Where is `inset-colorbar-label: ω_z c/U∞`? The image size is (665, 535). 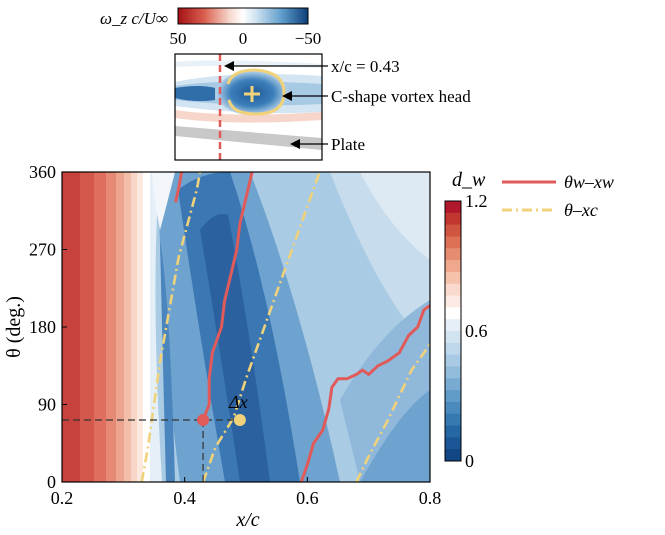 inset-colorbar-label: ω_z c/U∞ is located at coordinates (134, 18).